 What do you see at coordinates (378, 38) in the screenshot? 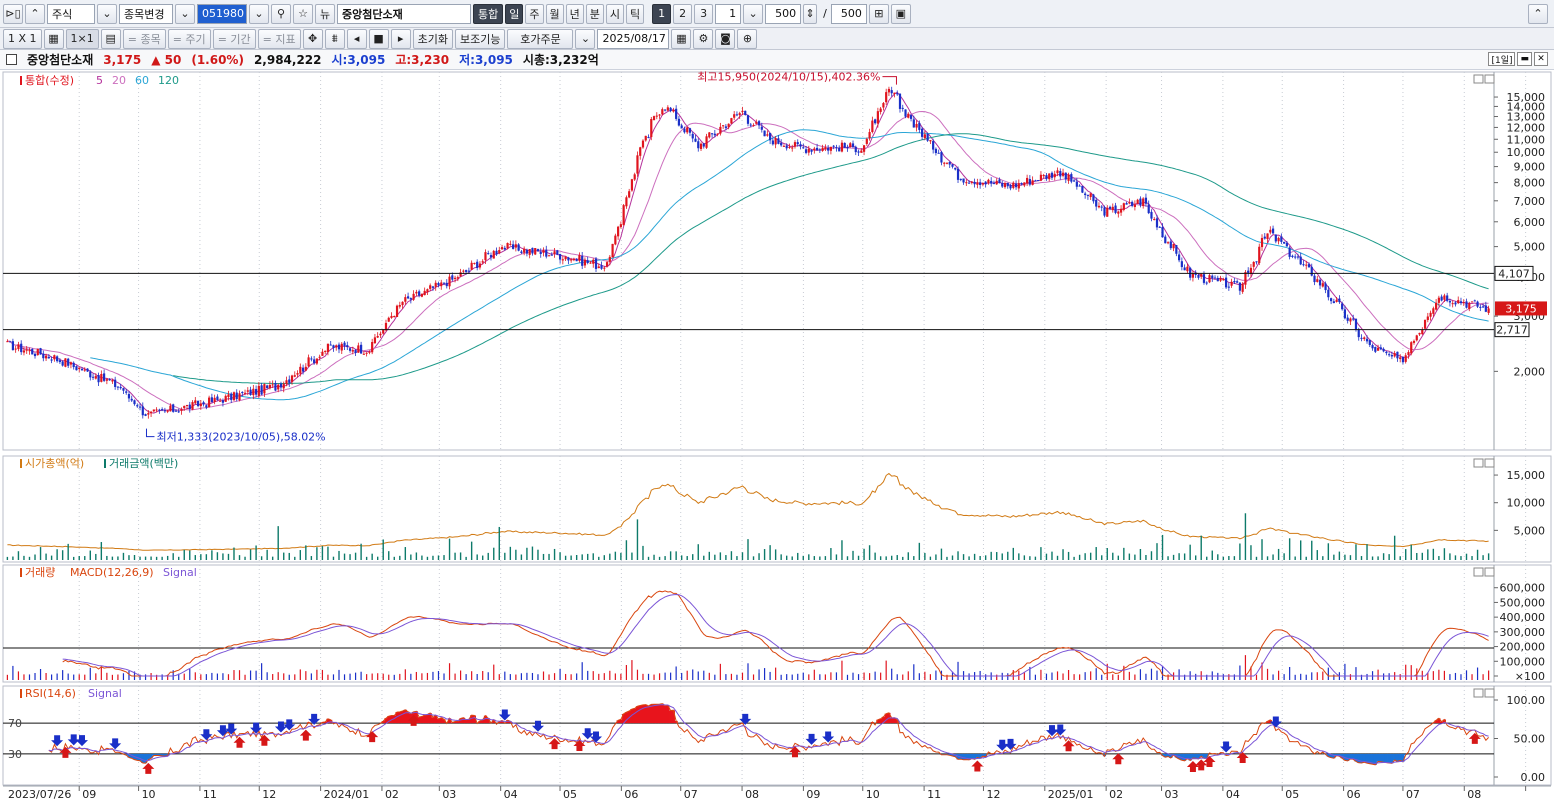
I see `stop-icon: ■` at bounding box center [378, 38].